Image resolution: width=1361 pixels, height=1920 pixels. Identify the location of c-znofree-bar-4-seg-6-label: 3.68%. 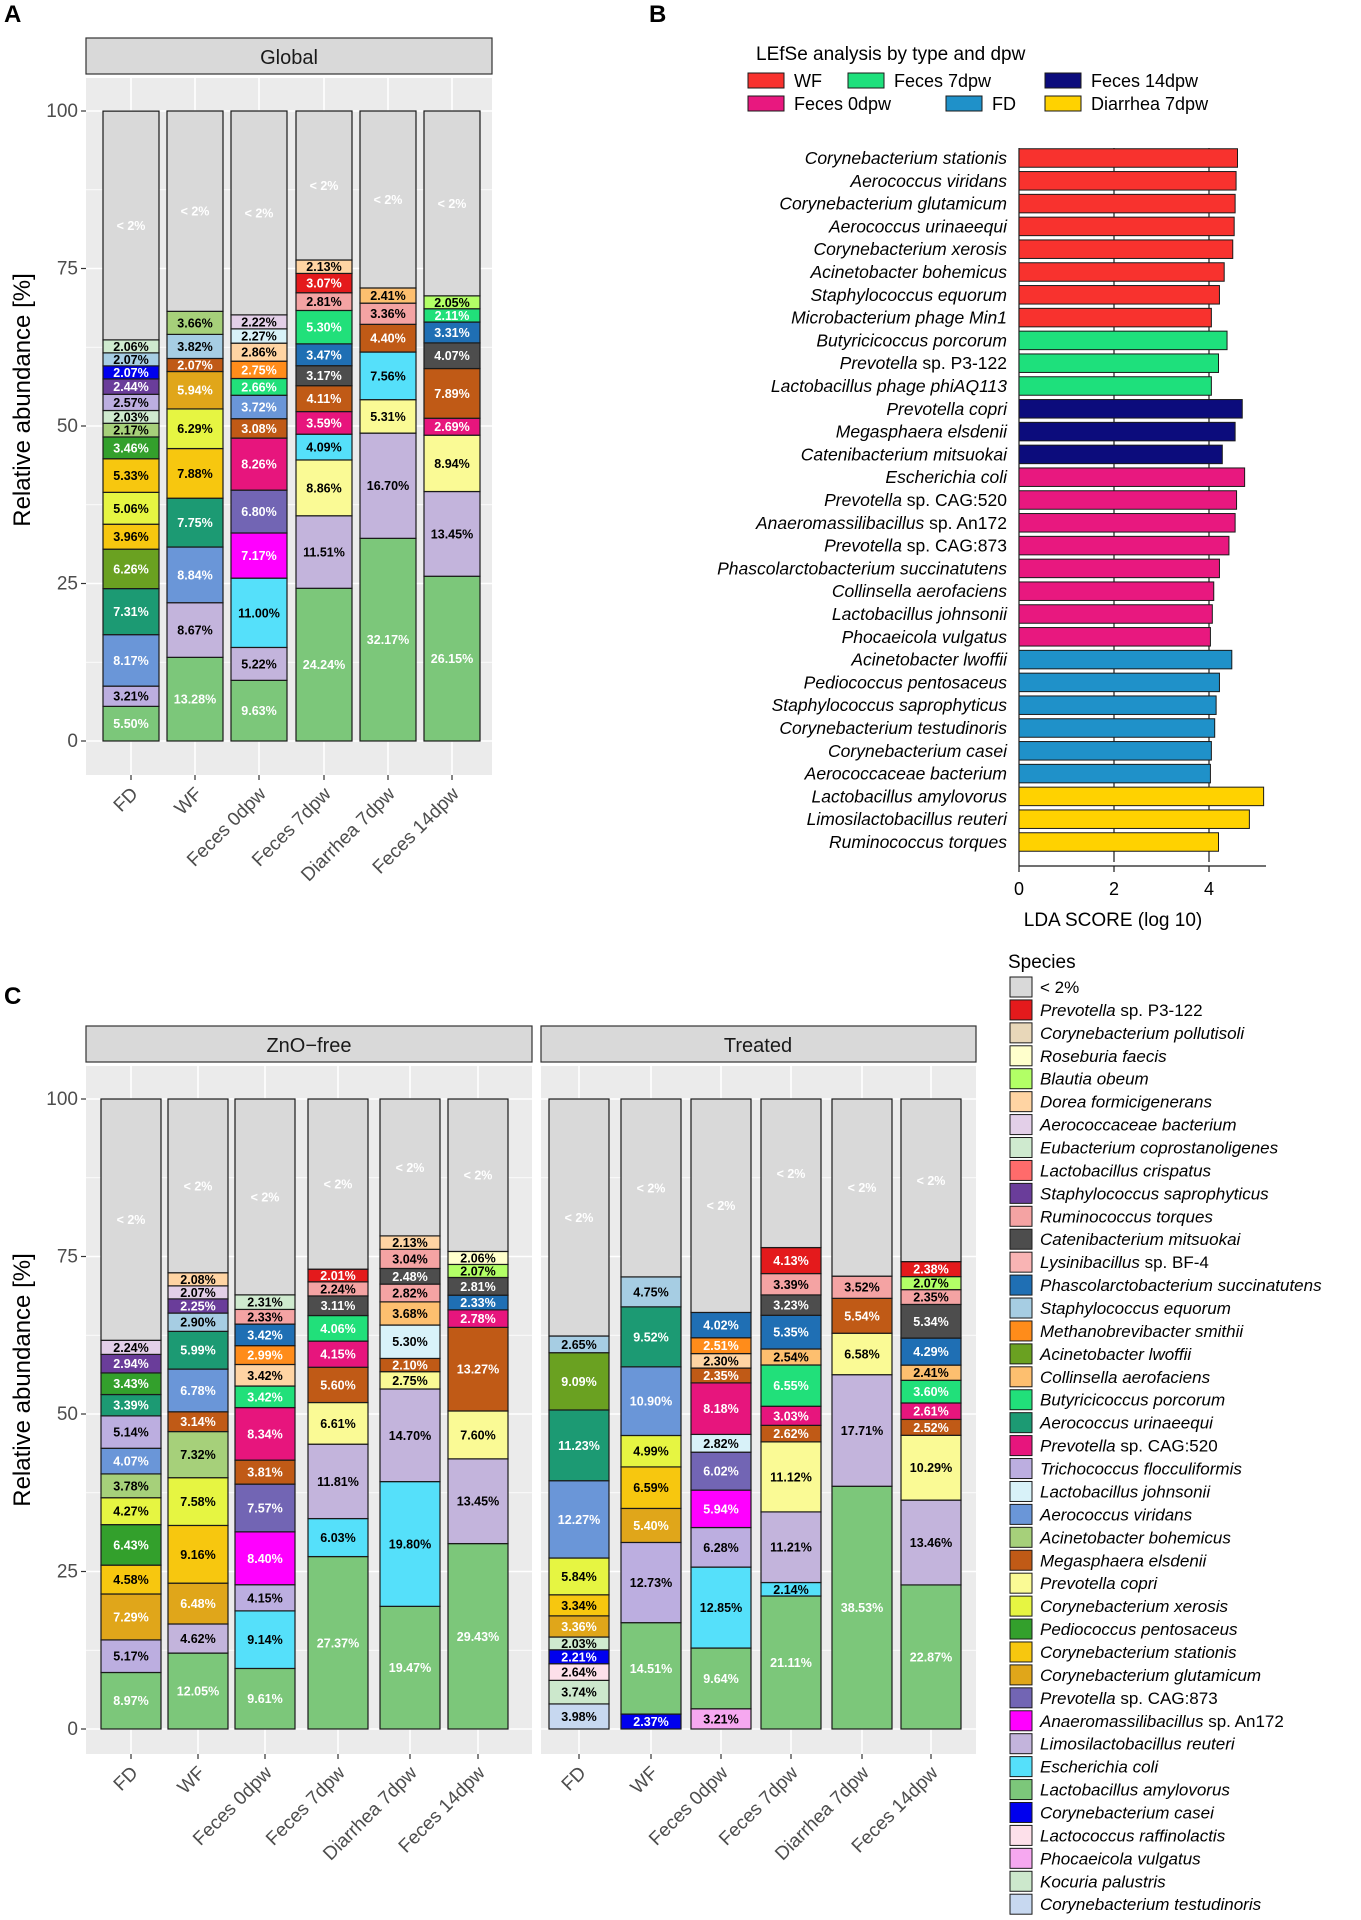
(409, 1314).